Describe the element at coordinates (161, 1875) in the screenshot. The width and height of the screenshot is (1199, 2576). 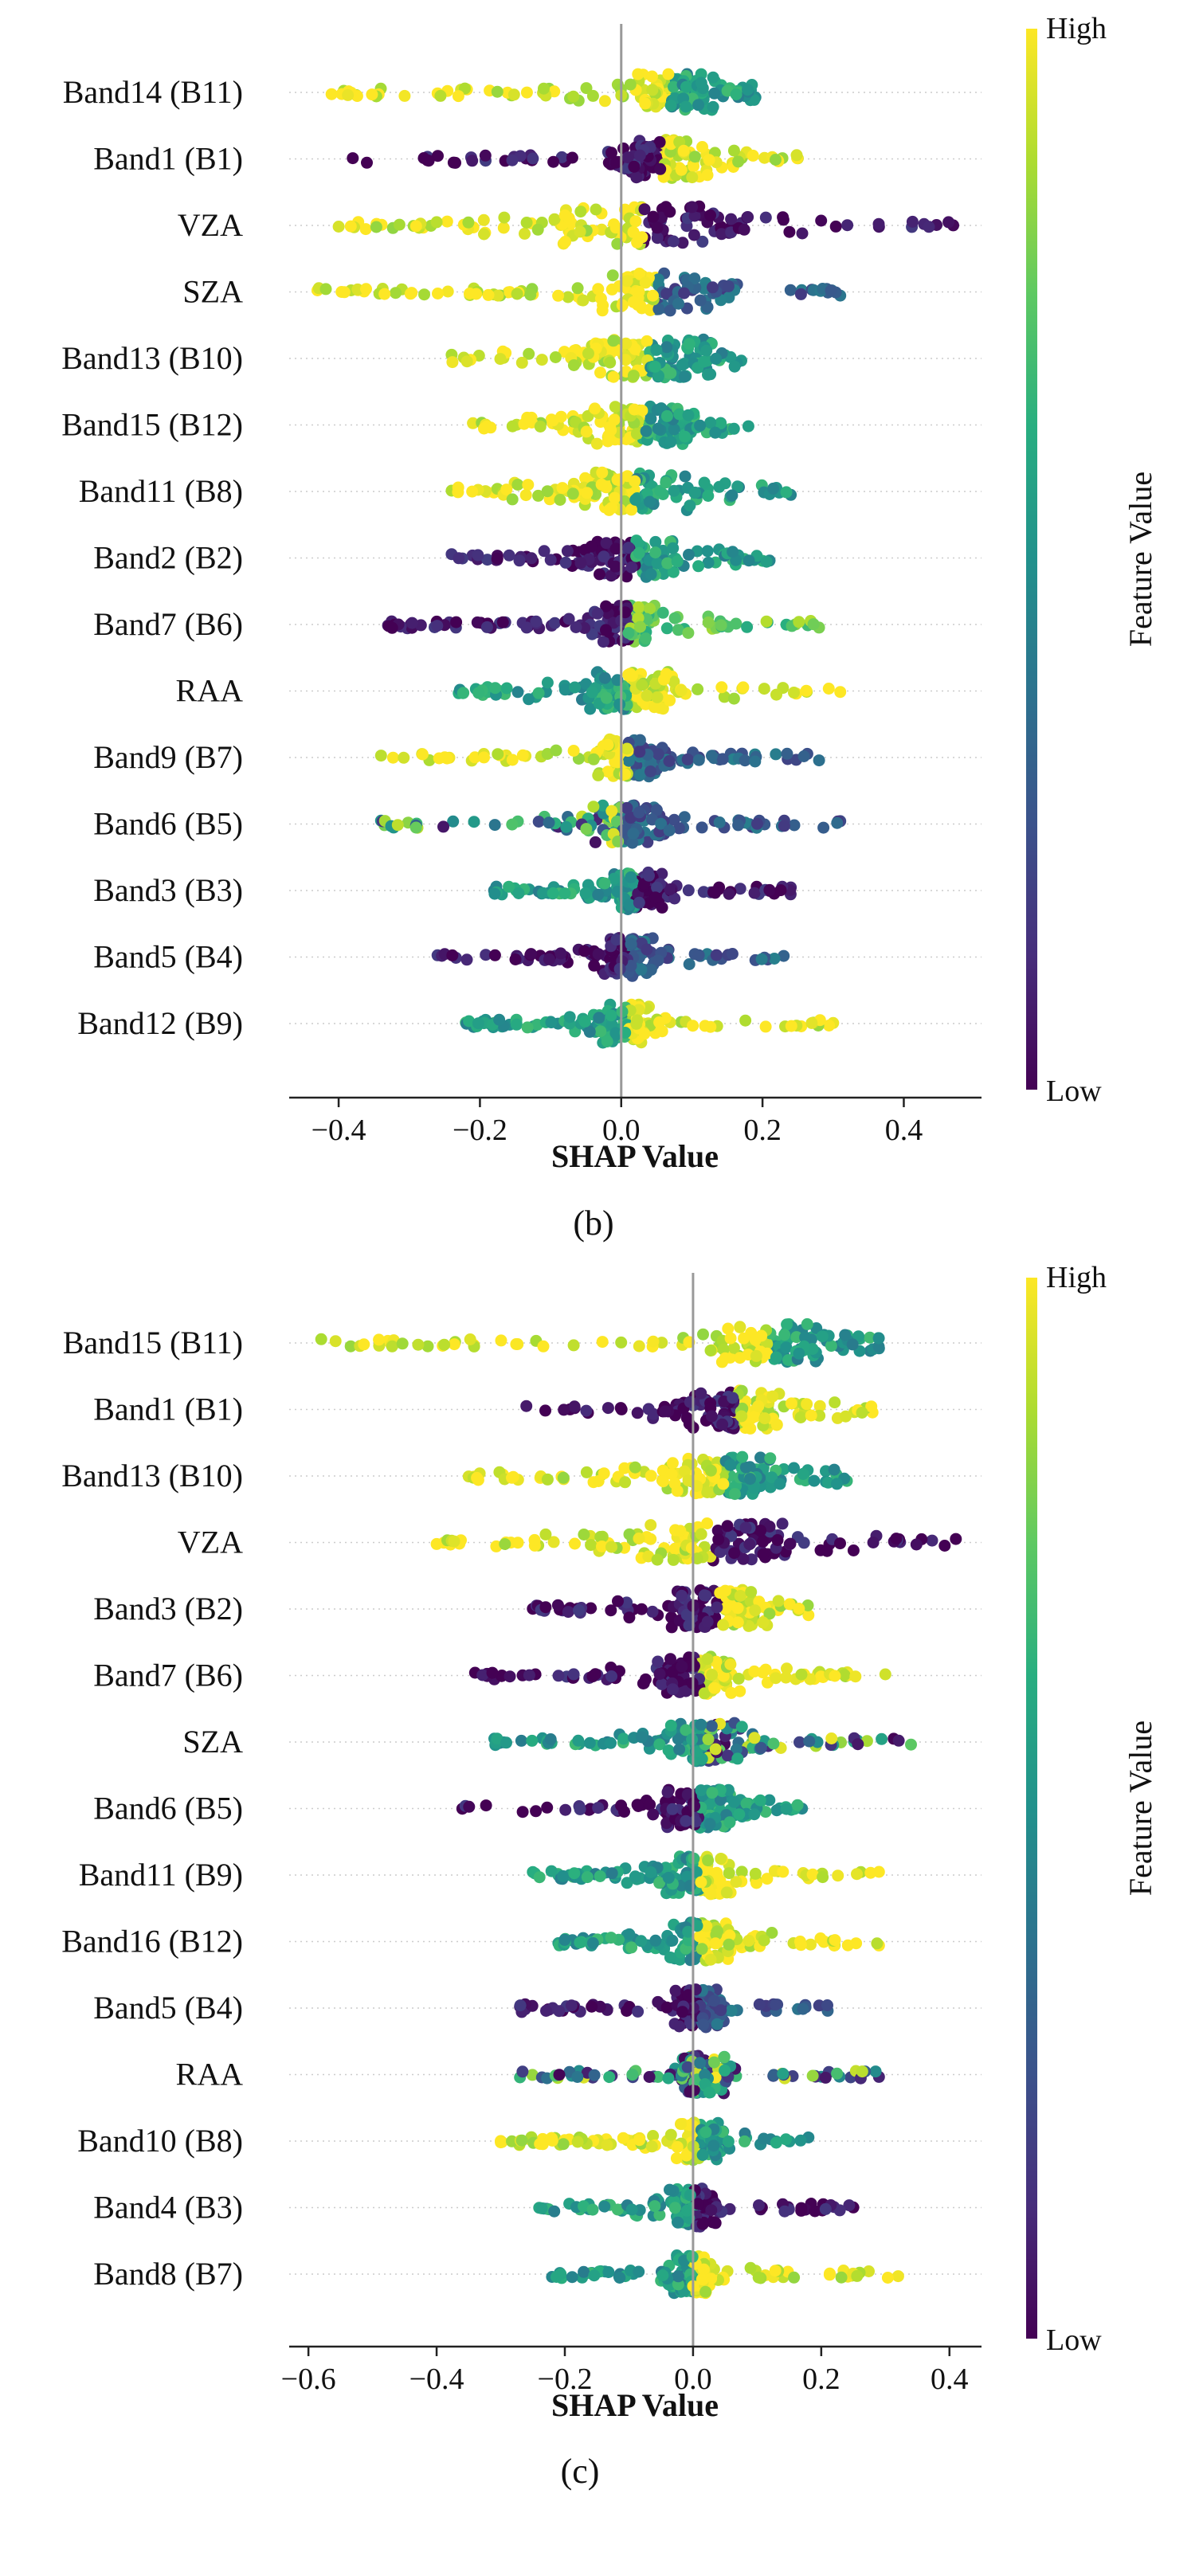
I see `feature-label: Band11 (B9)` at that location.